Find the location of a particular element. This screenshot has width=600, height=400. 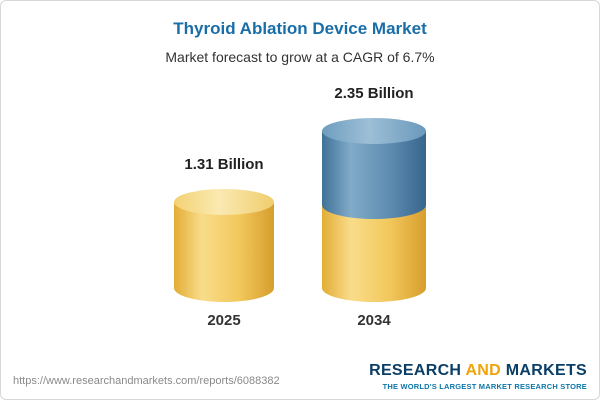

logo-word-research: RESEARCH is located at coordinates (415, 370).